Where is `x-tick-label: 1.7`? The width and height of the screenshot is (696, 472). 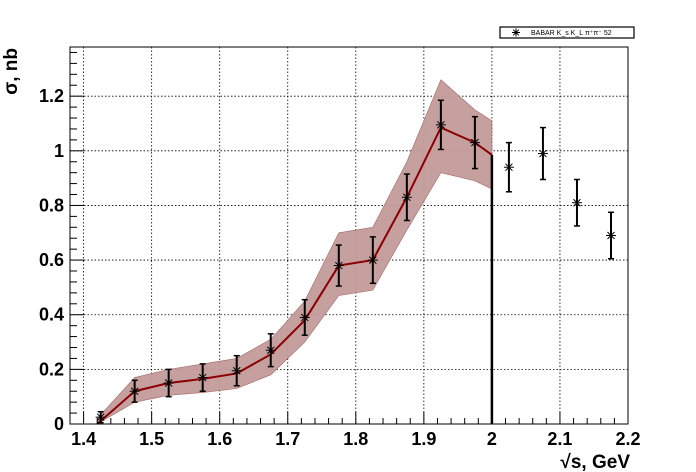
x-tick-label: 1.7 is located at coordinates (287, 439).